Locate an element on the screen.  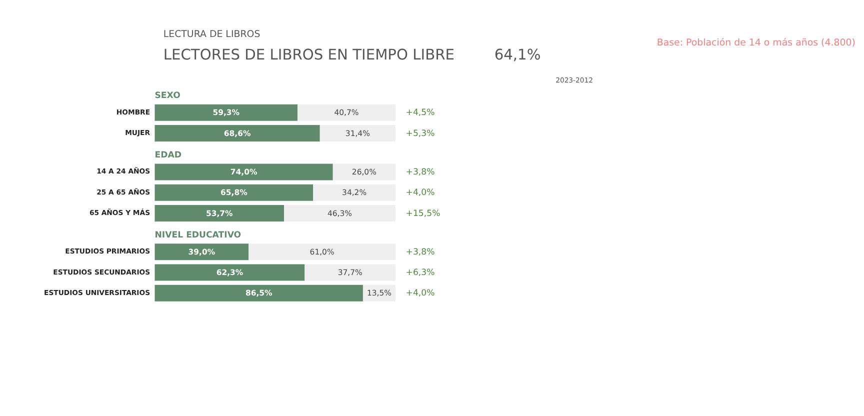
data-label: 40,7% is located at coordinates (346, 113).